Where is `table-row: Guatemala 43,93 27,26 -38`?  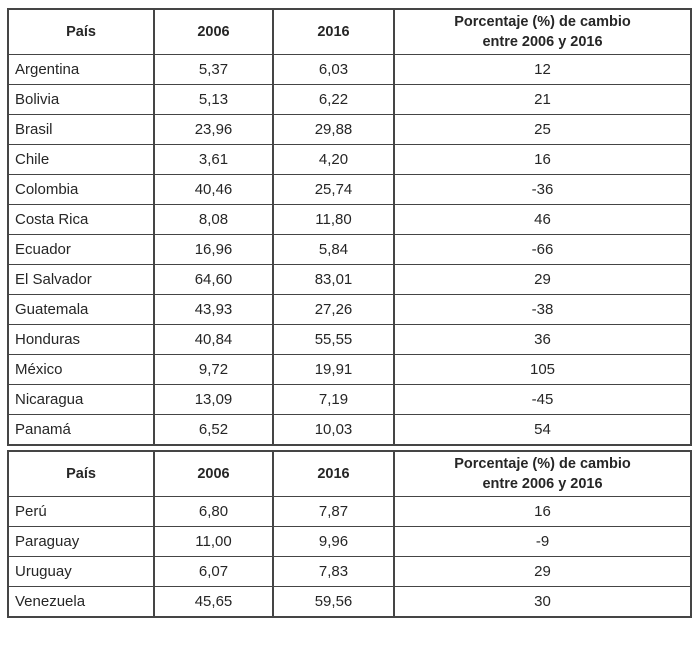 table-row: Guatemala 43,93 27,26 -38 is located at coordinates (349, 309).